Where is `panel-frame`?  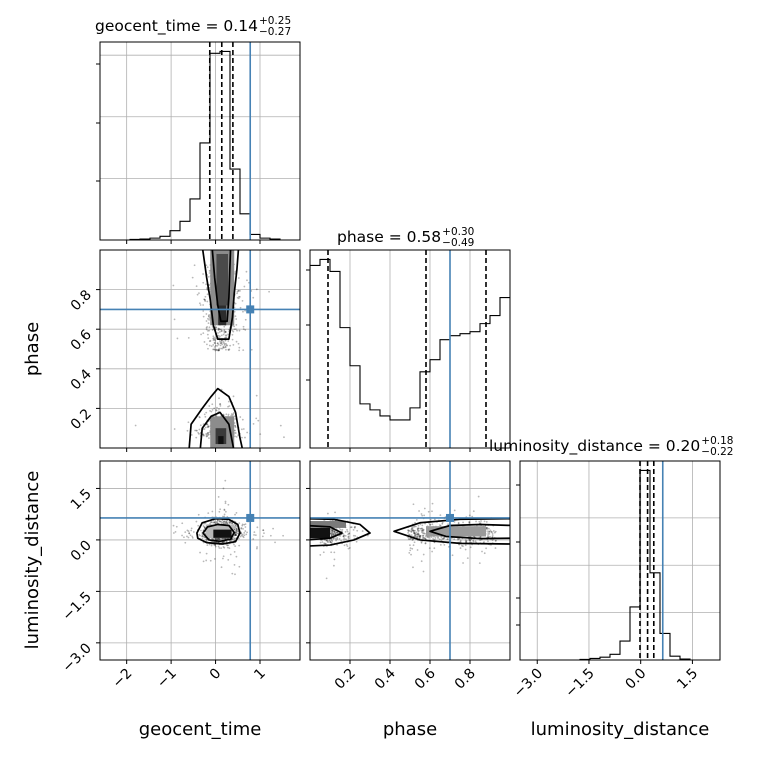
panel-frame is located at coordinates (200, 349).